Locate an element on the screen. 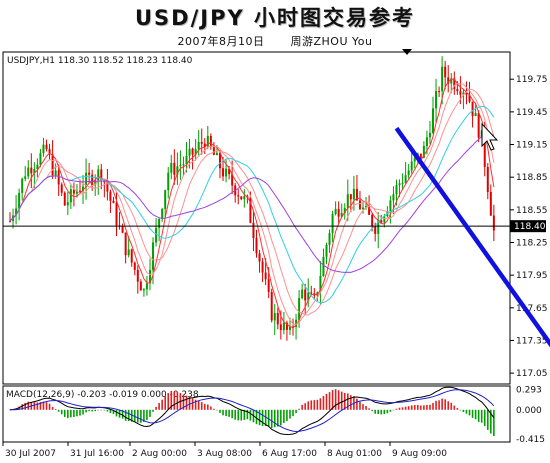  y-tick-label: 117.05 is located at coordinates (532, 374).